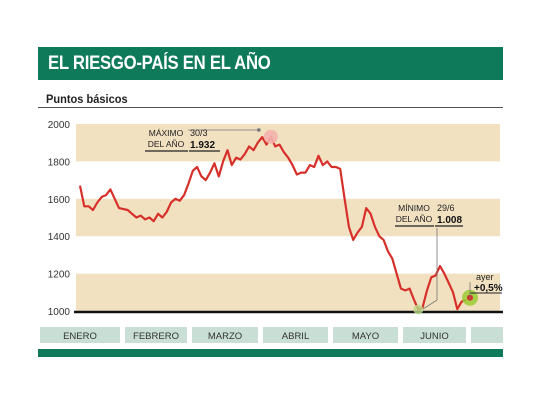  What do you see at coordinates (485, 277) in the screenshot?
I see `last-label: ayer` at bounding box center [485, 277].